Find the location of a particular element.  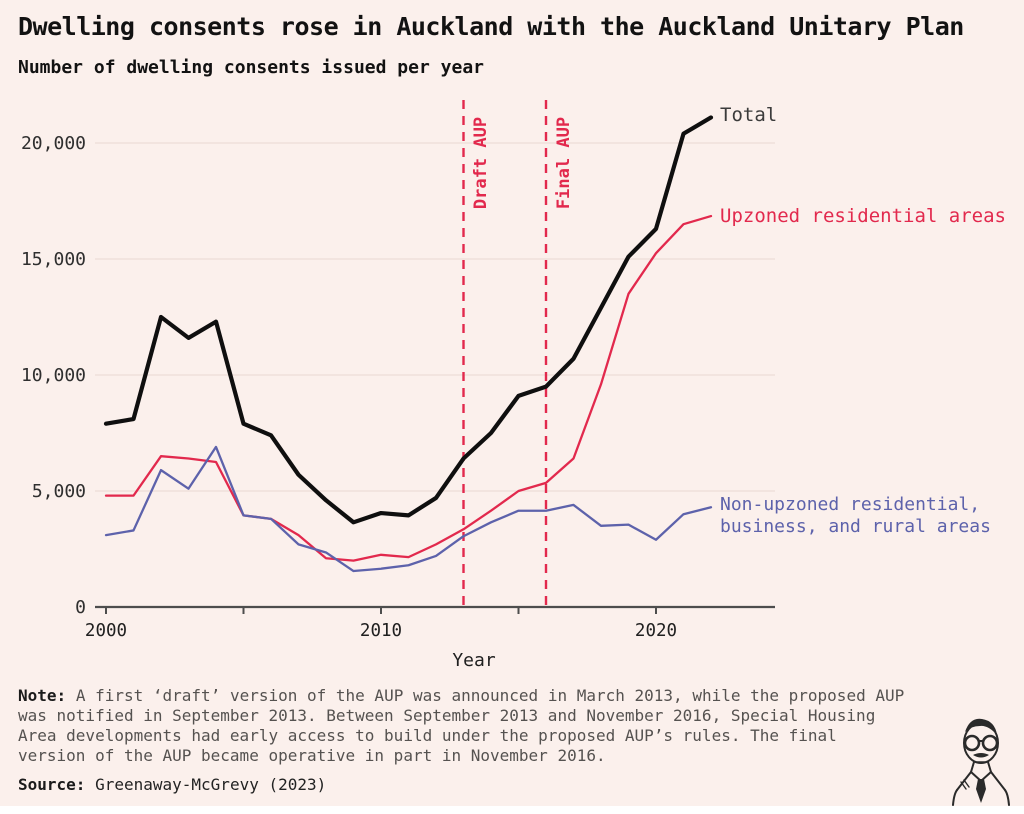

x-axis-title: Year is located at coordinates (474, 660).